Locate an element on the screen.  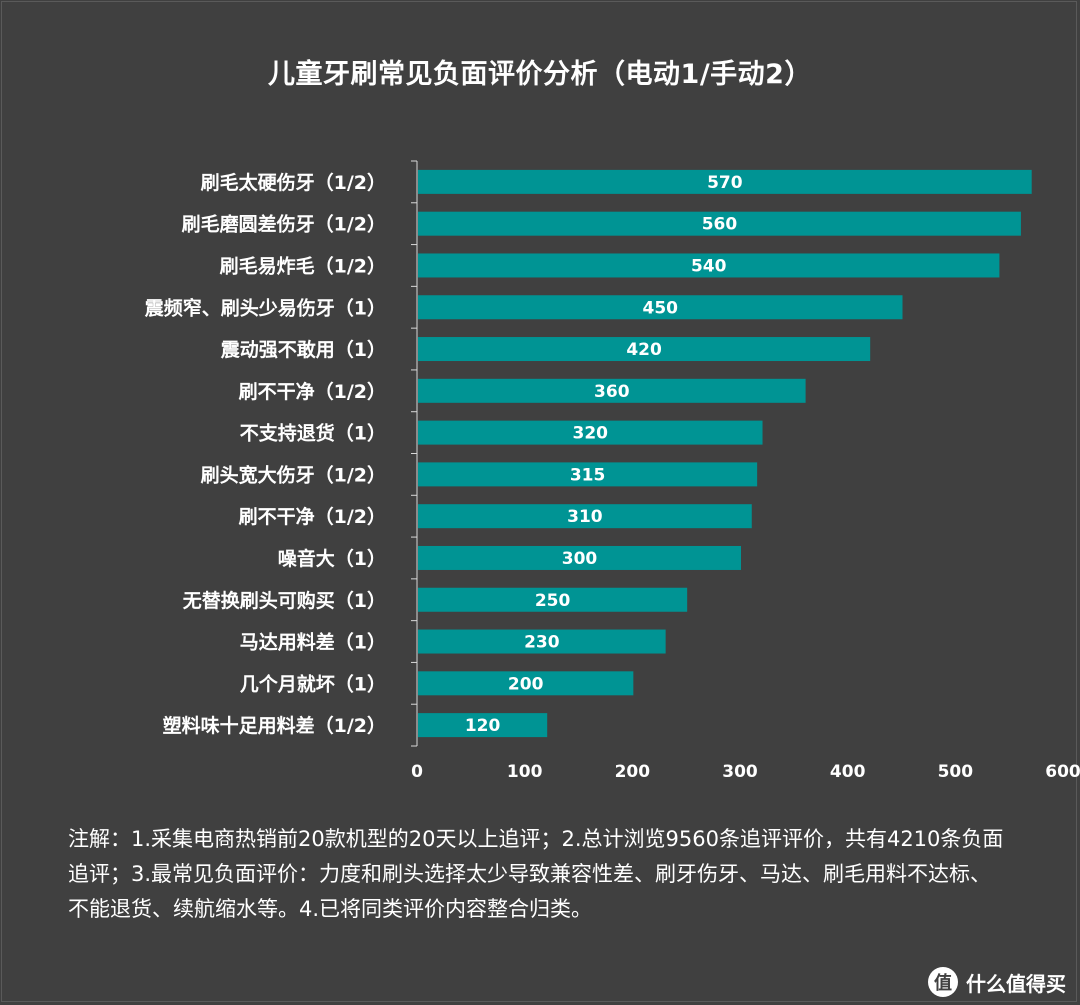
category-label: 震动强不敢用（1） is located at coordinates (303, 349).